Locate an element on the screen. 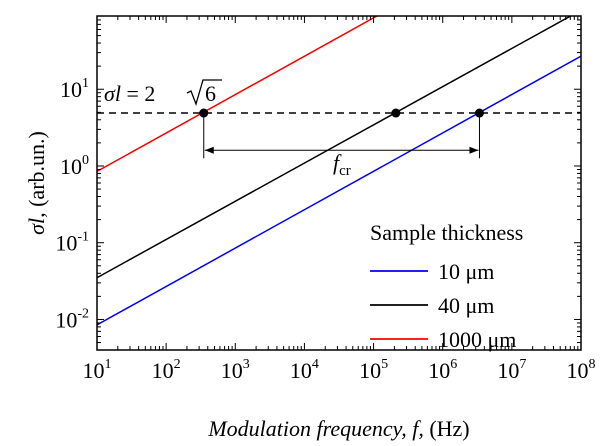  x-tick-label-1: 10² is located at coordinates (166, 370).